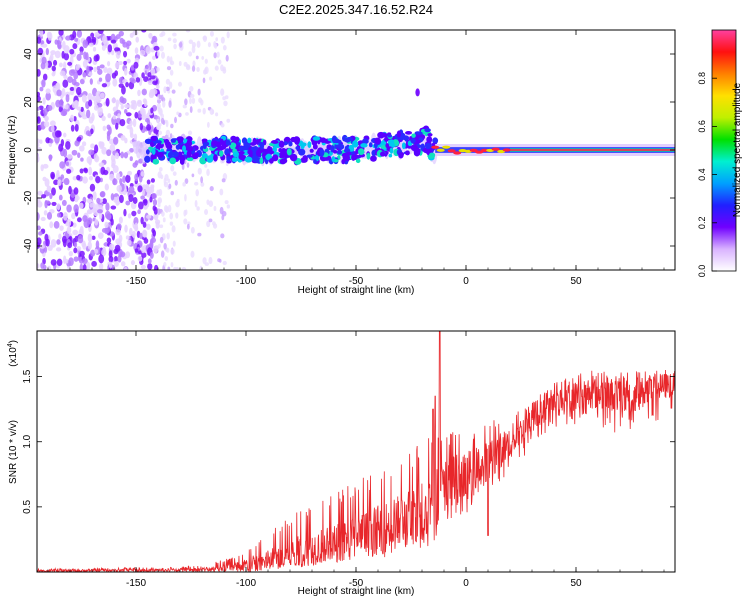 The image size is (750, 600). Describe the element at coordinates (417, 92) in the screenshot. I see `band-outlier` at that location.